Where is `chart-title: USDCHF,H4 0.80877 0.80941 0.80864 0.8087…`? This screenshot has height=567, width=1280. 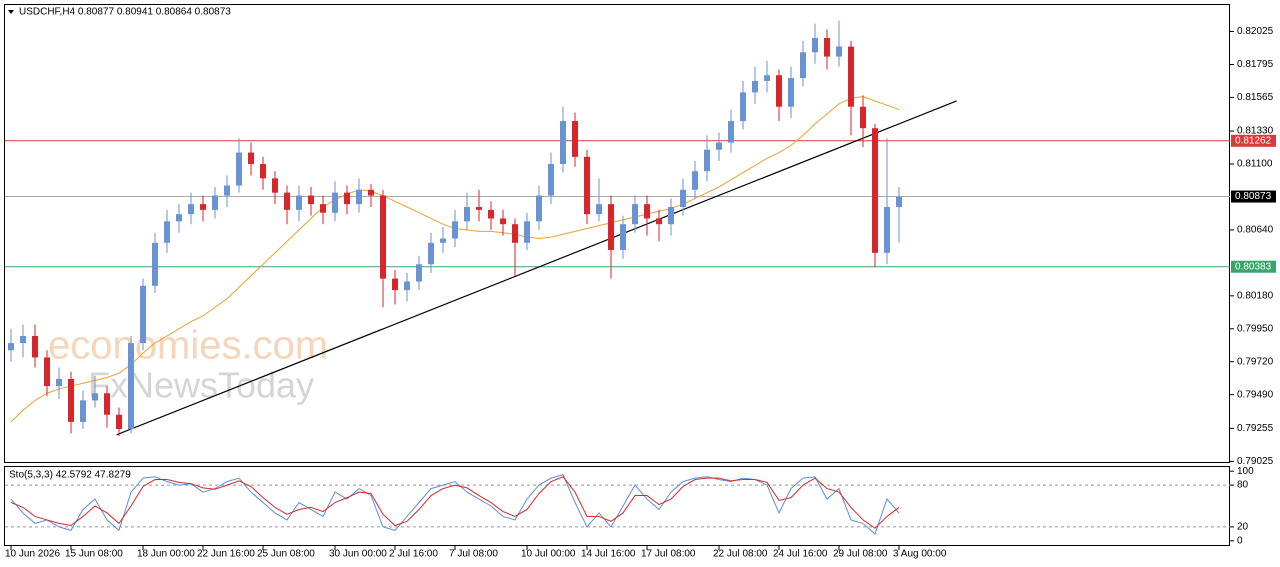
chart-title: USDCHF,H4 0.80877 0.80941 0.80864 0.8087… is located at coordinates (125, 12).